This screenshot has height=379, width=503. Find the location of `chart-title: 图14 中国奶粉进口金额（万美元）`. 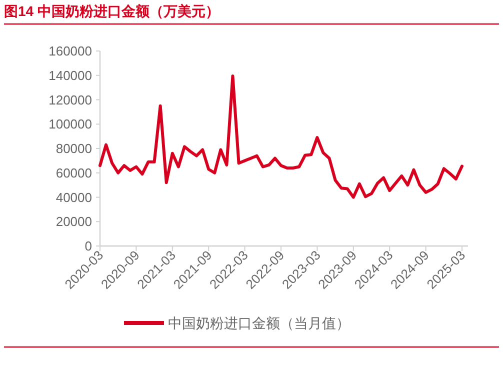

chart-title: 图14 中国奶粉进口金额（万美元） is located at coordinates (112, 11).